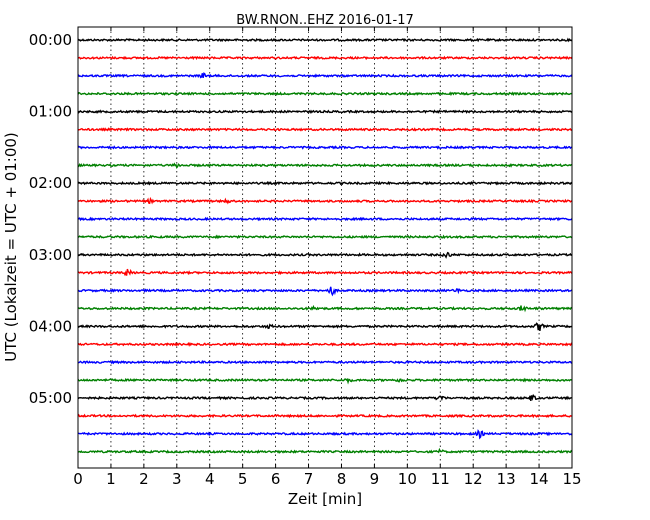  What do you see at coordinates (325, 499) in the screenshot?
I see `x-axis-label: Zeit [min]` at bounding box center [325, 499].